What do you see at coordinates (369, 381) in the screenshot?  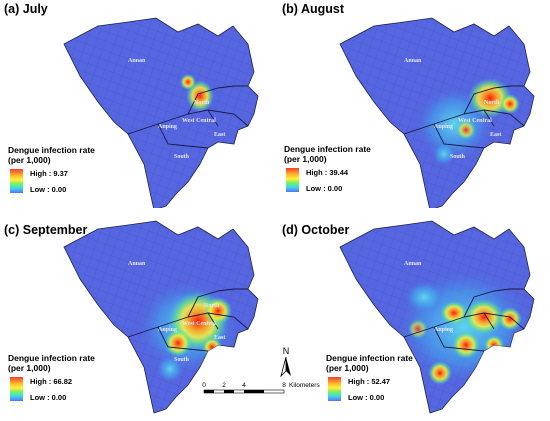 I see `legend-high: High : 52.47` at bounding box center [369, 381].